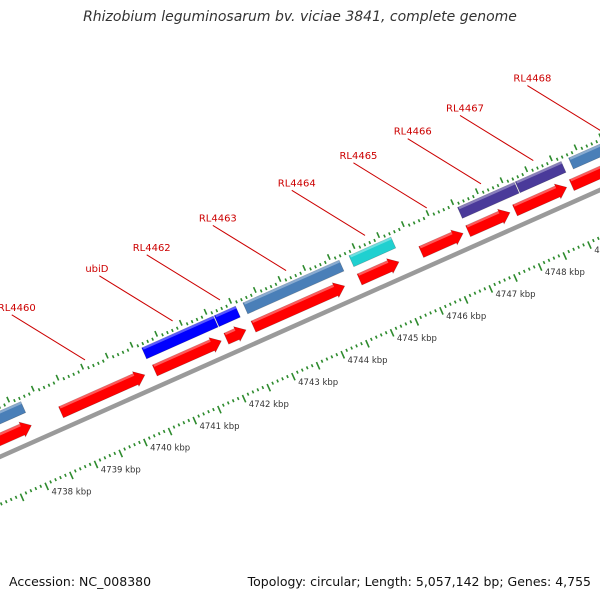  Describe the element at coordinates (13, 416) in the screenshot. I see `gene-rl4460` at that location.